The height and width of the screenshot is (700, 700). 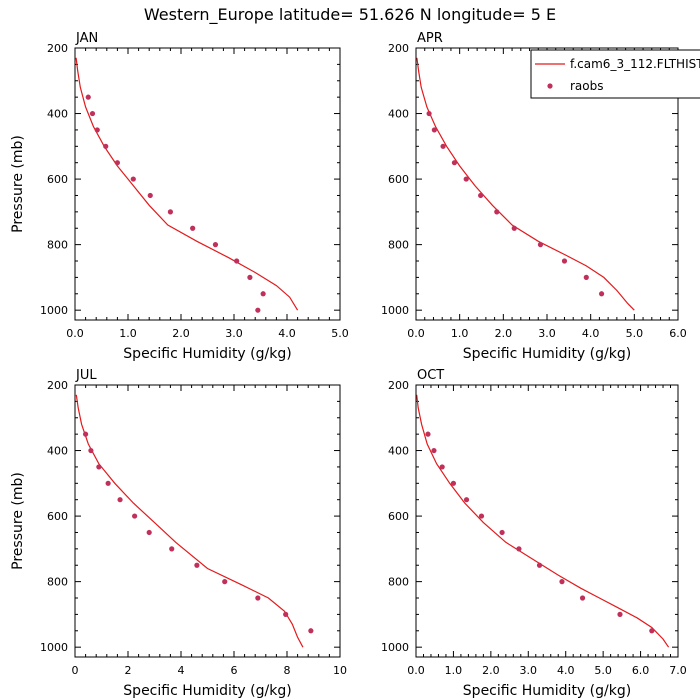 I want to click on legend-marker-swatch, so click(x=550, y=86).